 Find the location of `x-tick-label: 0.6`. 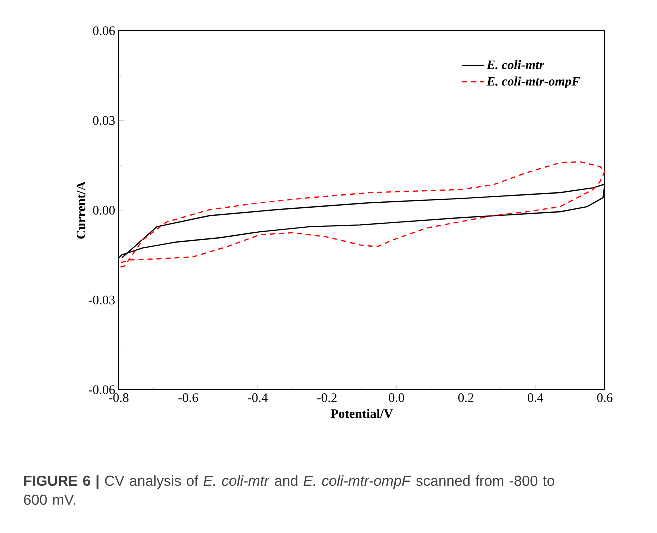

x-tick-label: 0.6 is located at coordinates (605, 398).